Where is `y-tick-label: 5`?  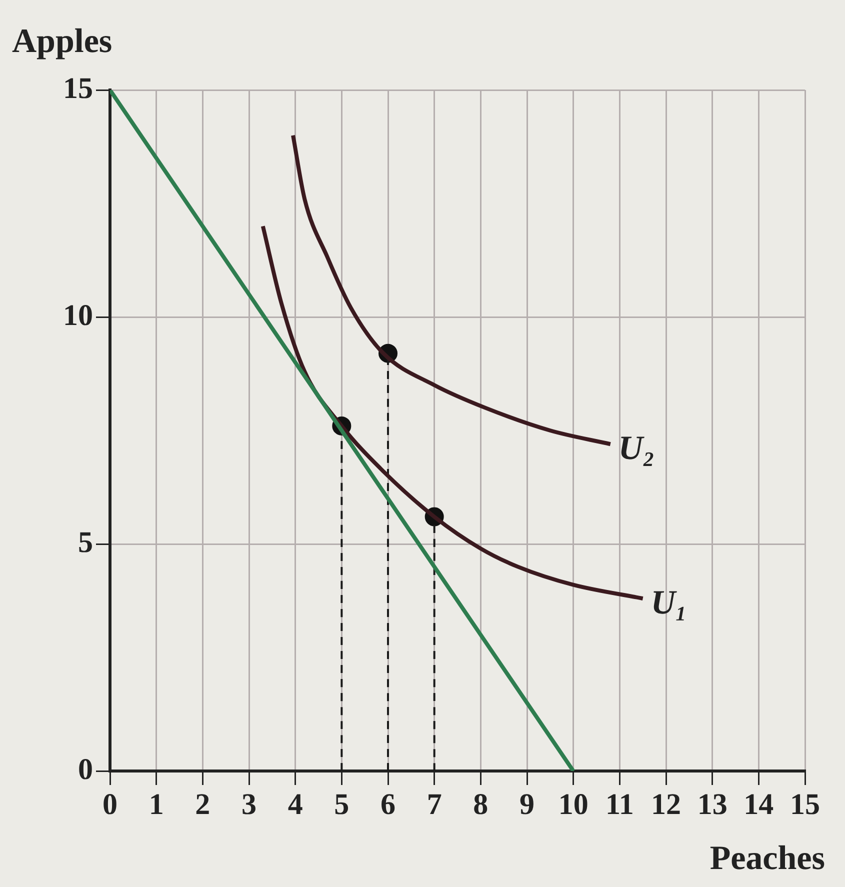 y-tick-label: 5 is located at coordinates (85, 542).